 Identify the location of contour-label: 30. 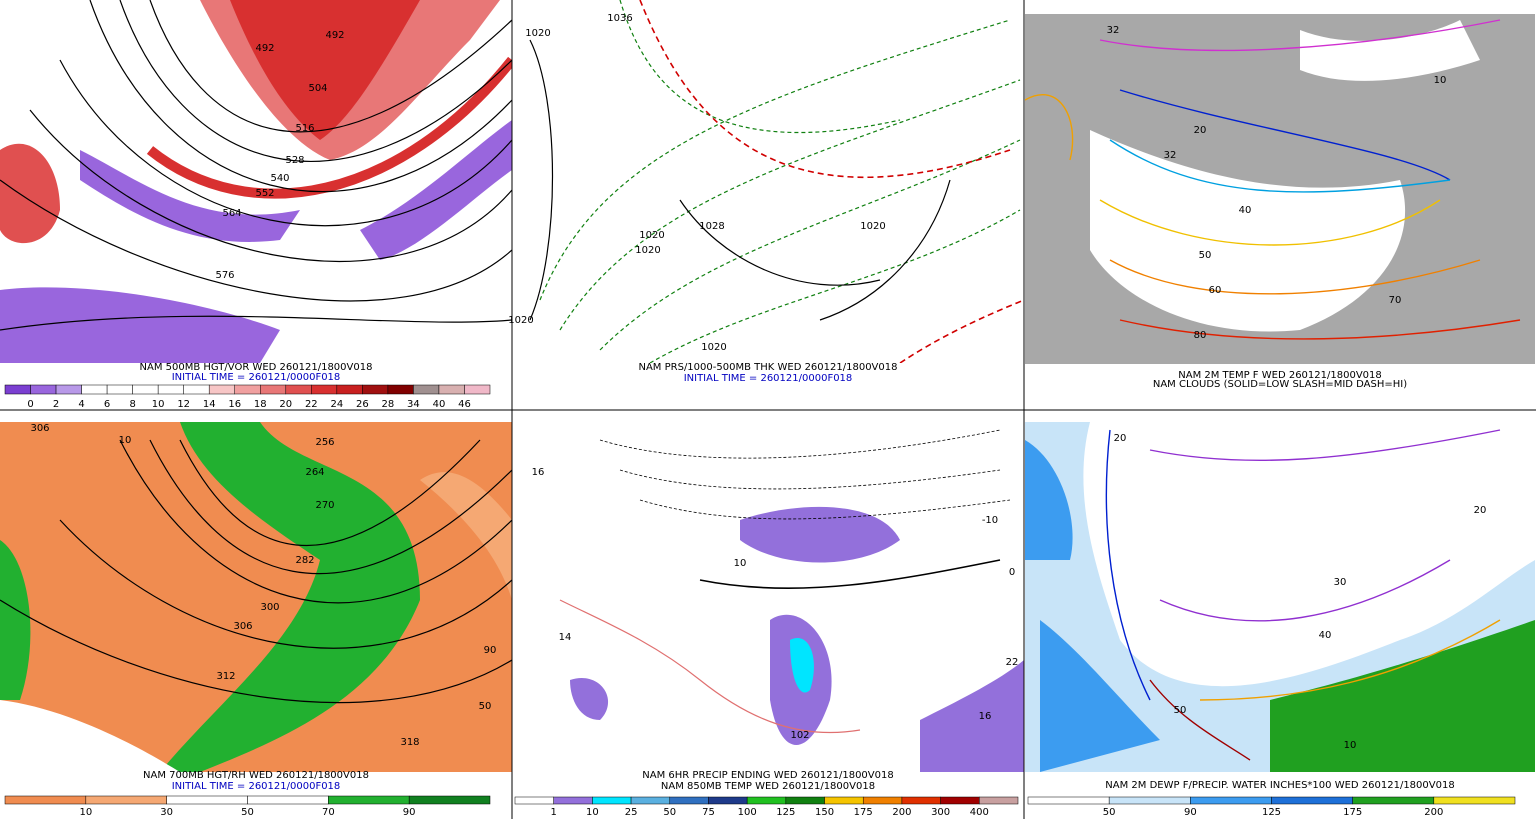
(1340, 582).